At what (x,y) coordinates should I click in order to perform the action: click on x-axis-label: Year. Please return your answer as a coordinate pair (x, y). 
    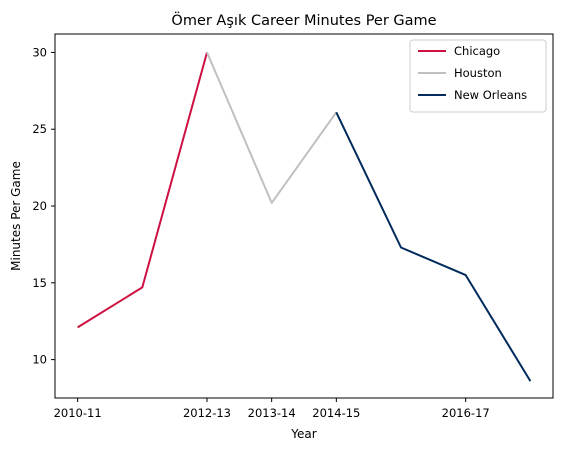
    Looking at the image, I should click on (303, 434).